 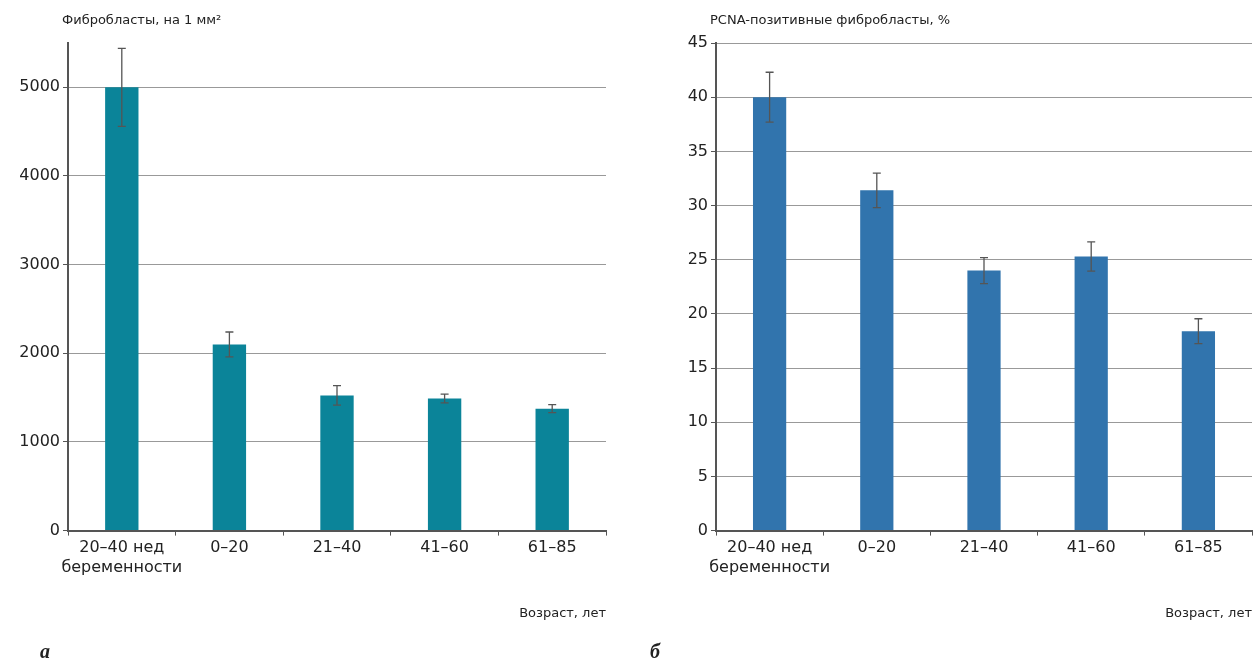 What do you see at coordinates (697, 150) in the screenshot?
I see `y-tick-label: 35` at bounding box center [697, 150].